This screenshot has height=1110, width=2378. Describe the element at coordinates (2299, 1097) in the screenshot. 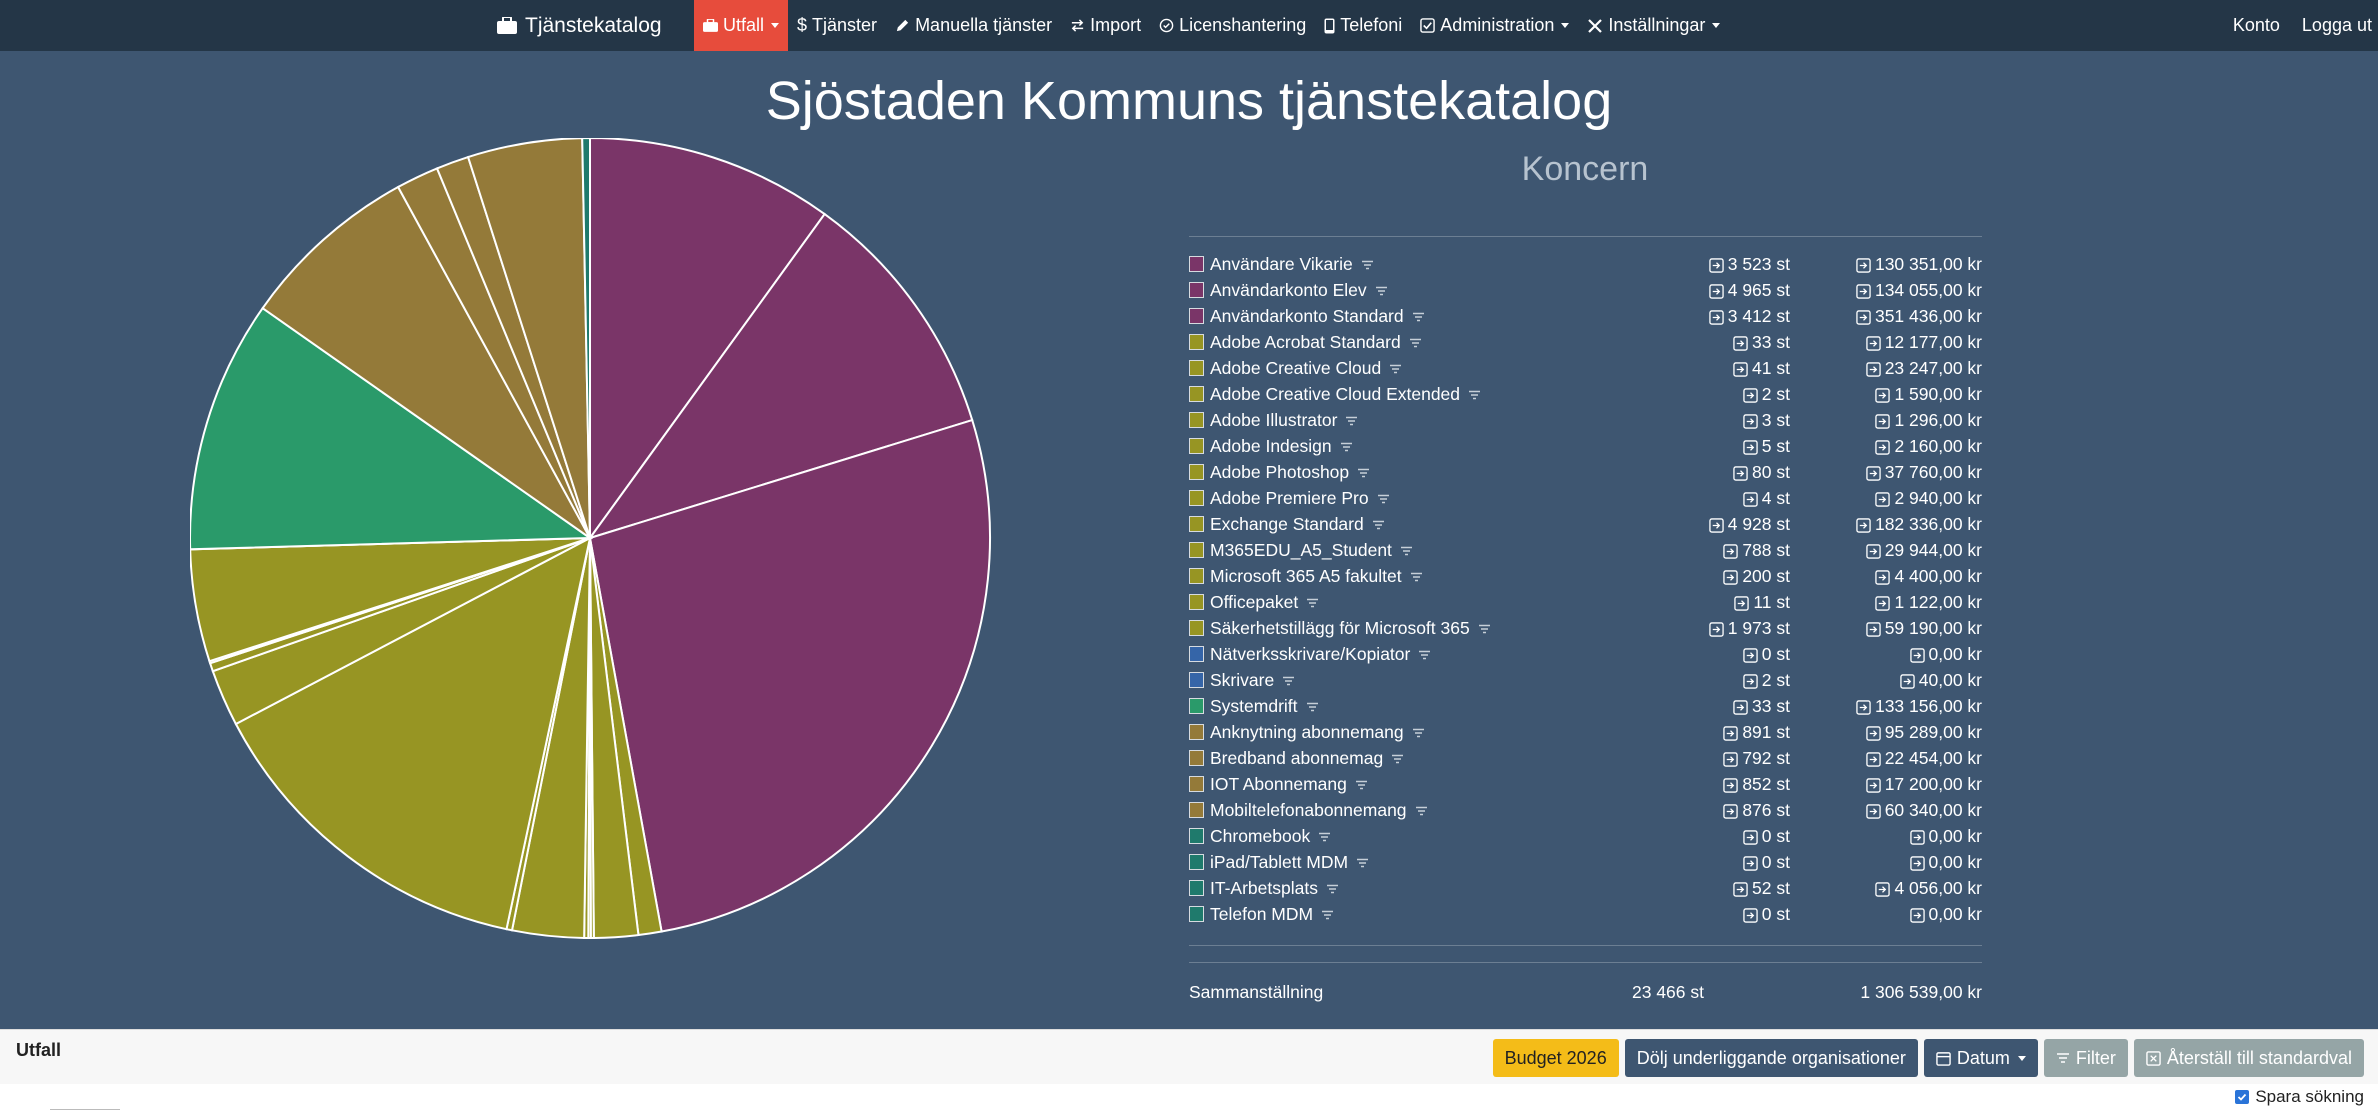

I see `save-search-toggle: Spara sökning` at that location.